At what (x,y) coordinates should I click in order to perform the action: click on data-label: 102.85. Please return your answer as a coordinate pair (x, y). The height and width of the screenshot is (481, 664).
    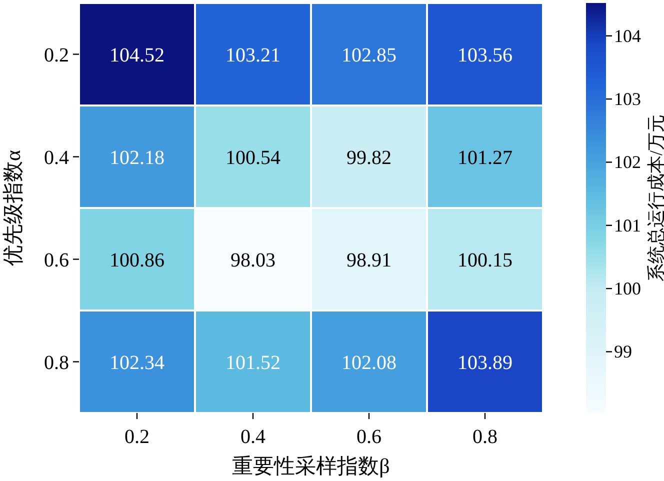
    Looking at the image, I should click on (369, 55).